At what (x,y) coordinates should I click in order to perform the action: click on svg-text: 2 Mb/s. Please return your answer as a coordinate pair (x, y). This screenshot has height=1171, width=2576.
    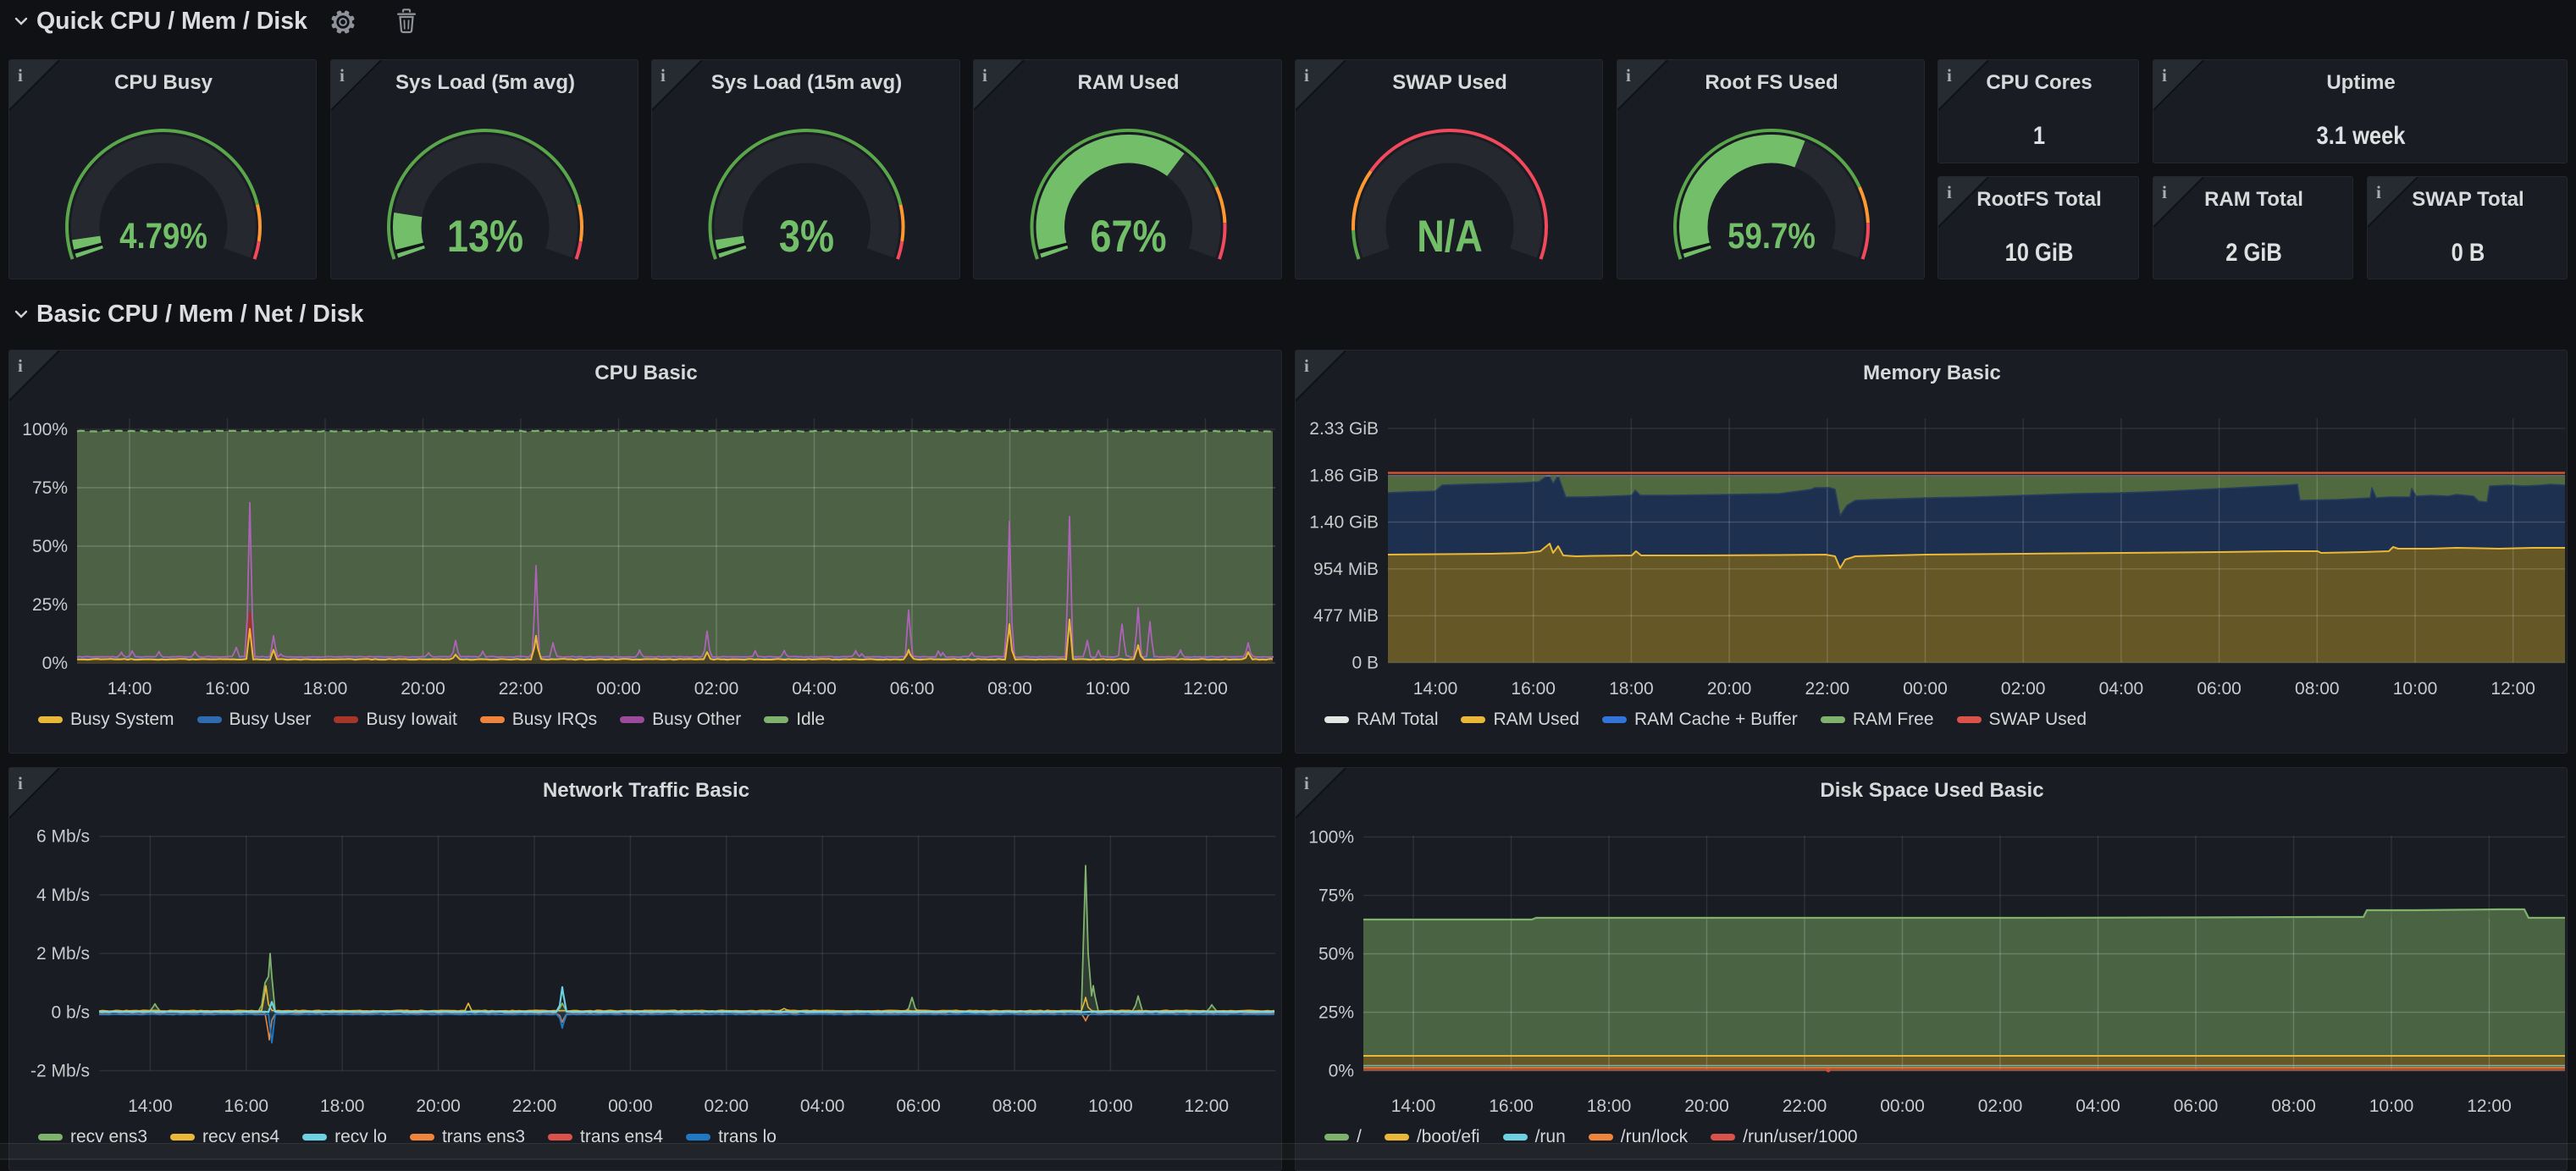
    Looking at the image, I should click on (63, 954).